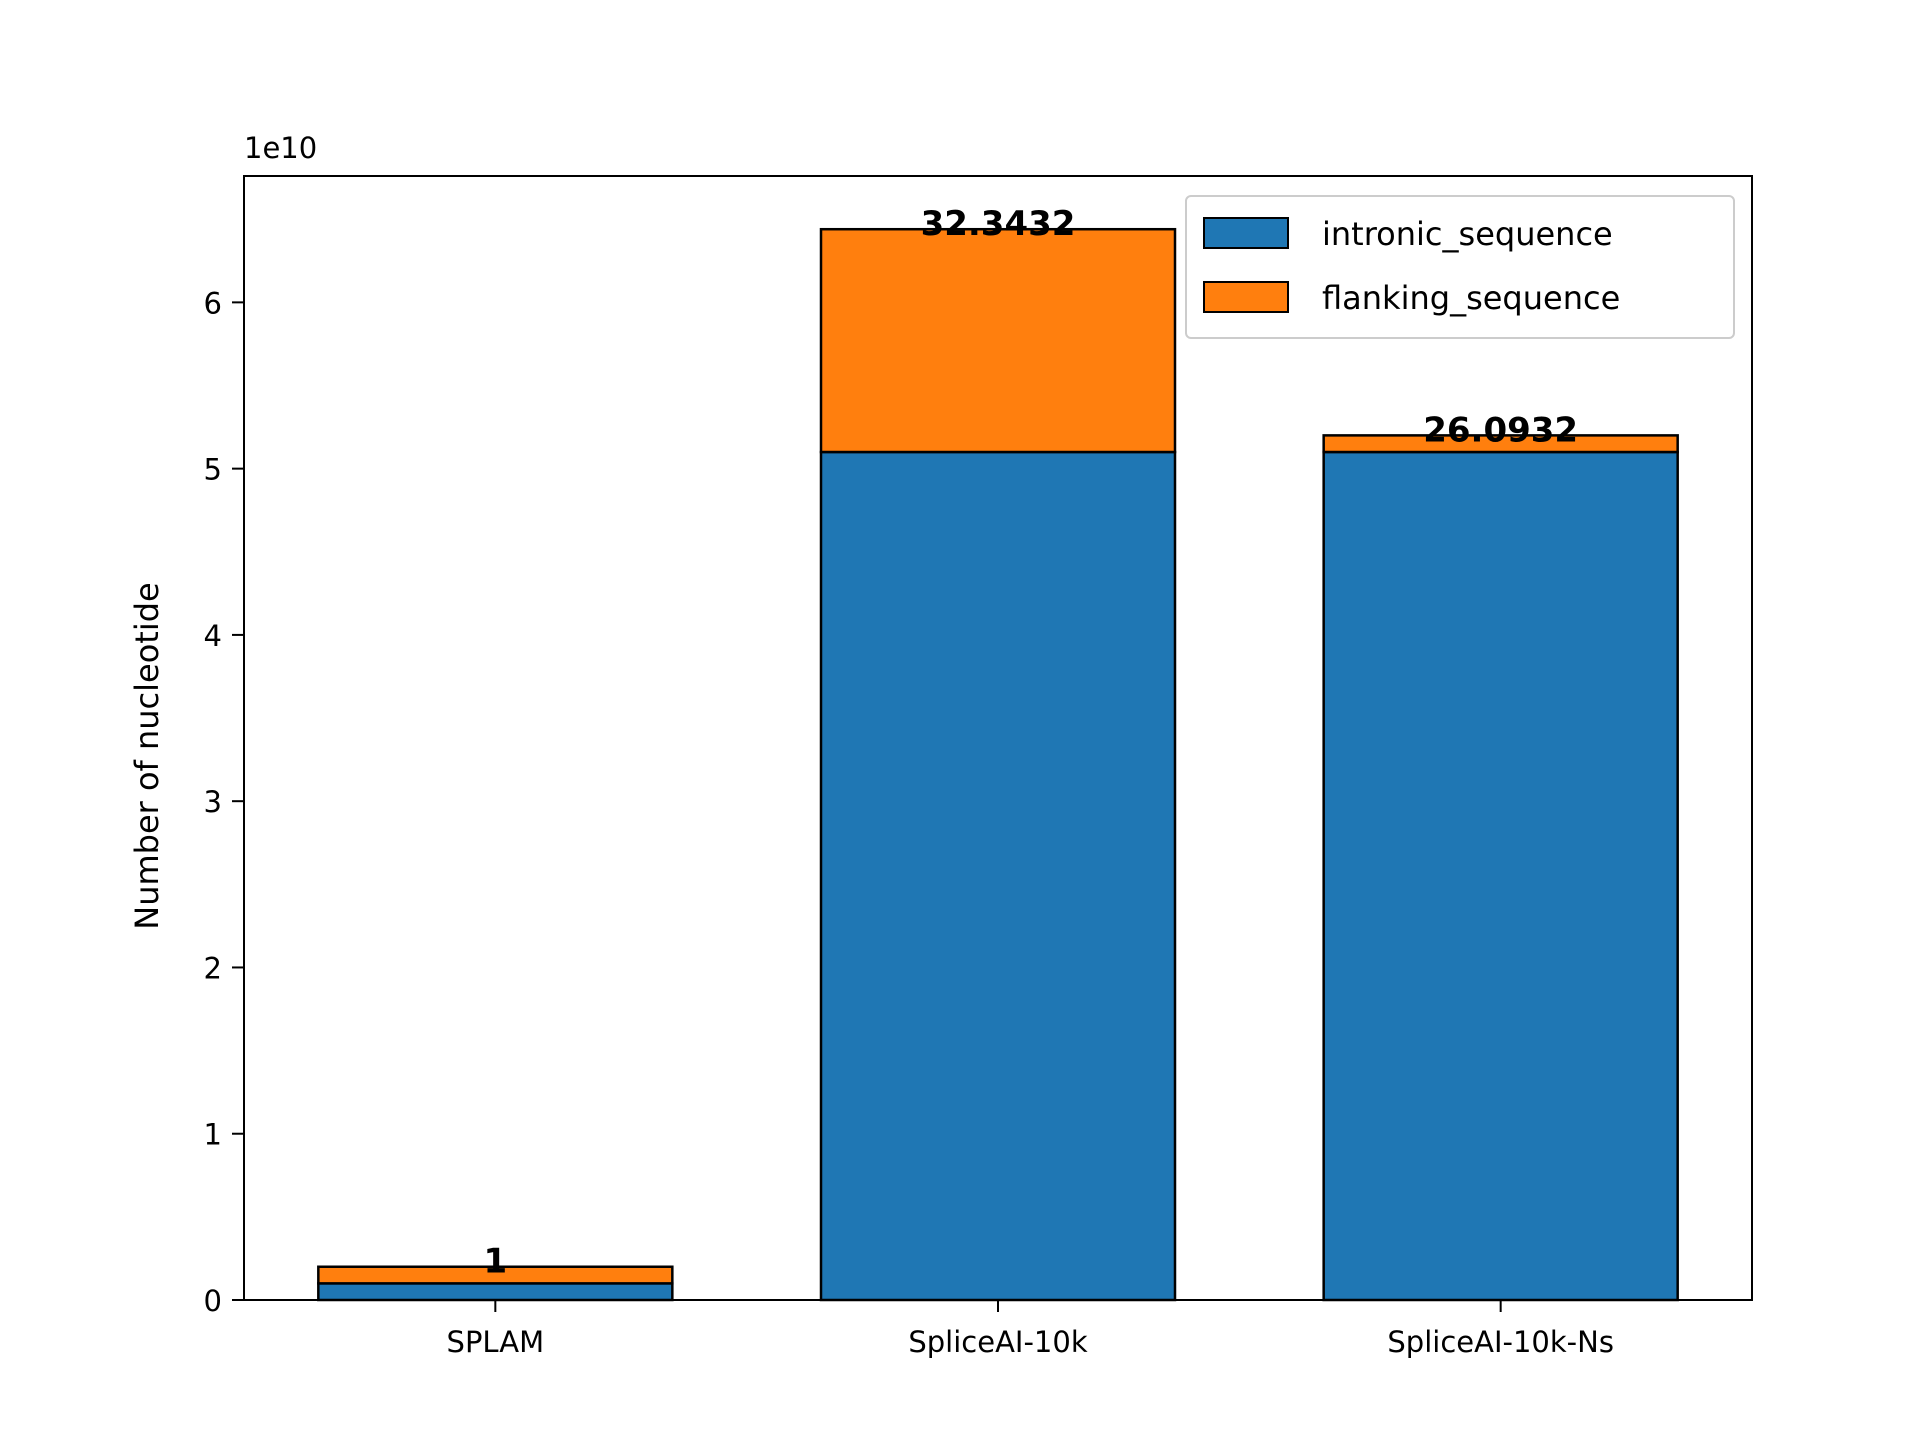 This screenshot has height=1440, width=1920. I want to click on legend: intronic_sequence flanking_sequence, so click(1460, 267).